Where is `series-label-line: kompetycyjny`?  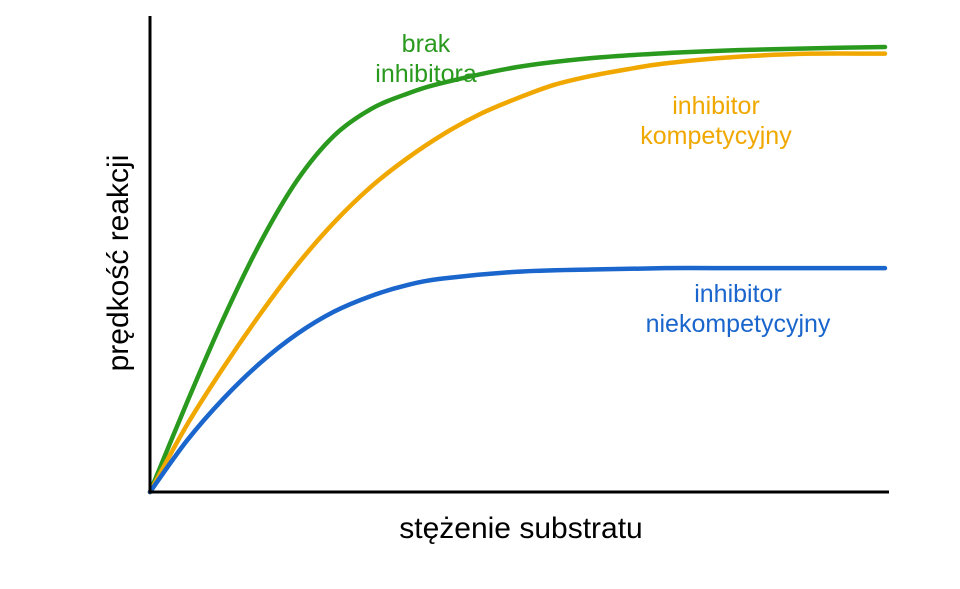 series-label-line: kompetycyjny is located at coordinates (716, 136).